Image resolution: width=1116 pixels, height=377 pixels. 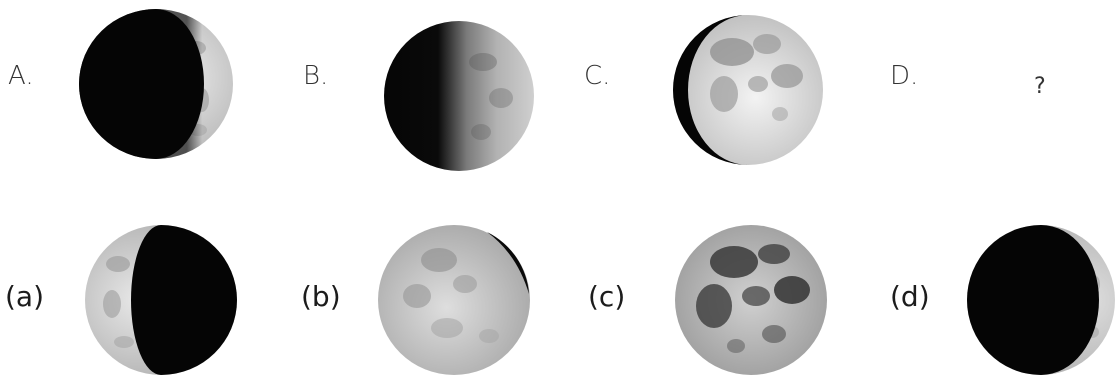 What do you see at coordinates (597, 76) in the screenshot?
I see `option-label-c-upper: C.` at bounding box center [597, 76].